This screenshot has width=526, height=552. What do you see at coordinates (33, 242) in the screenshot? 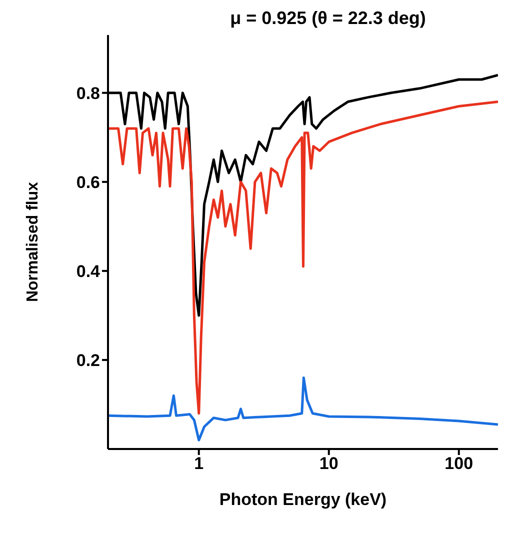
I see `y-axis-title: Normalised flux` at bounding box center [33, 242].